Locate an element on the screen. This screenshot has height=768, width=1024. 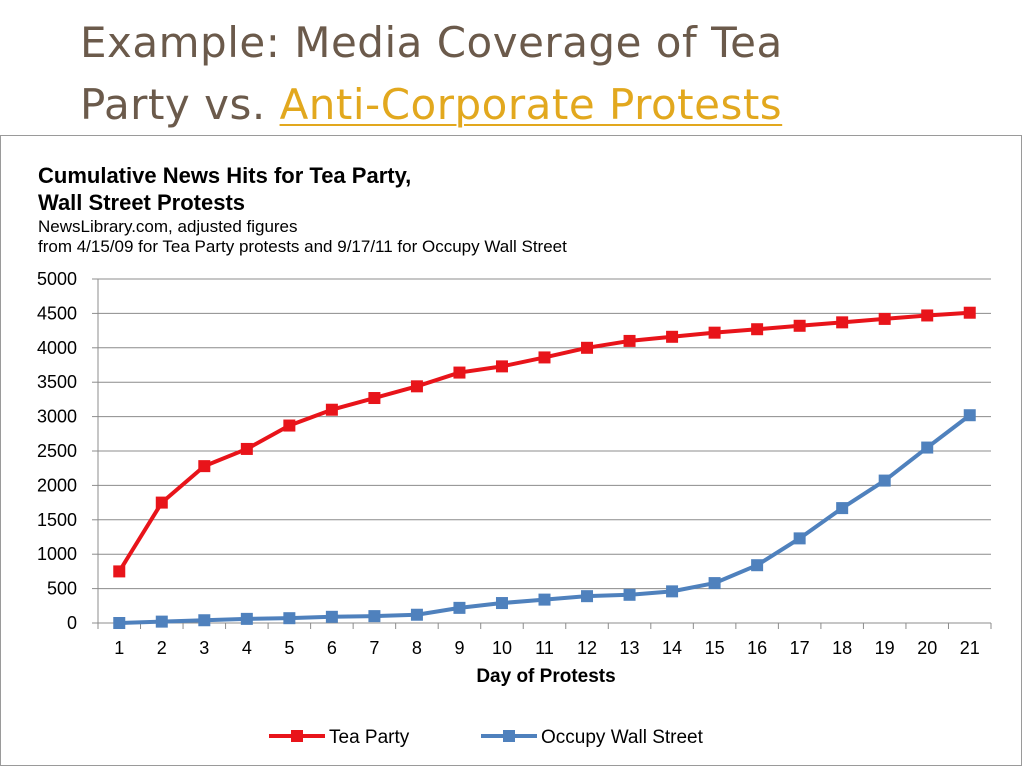
x-tick-label: 7 is located at coordinates (374, 648).